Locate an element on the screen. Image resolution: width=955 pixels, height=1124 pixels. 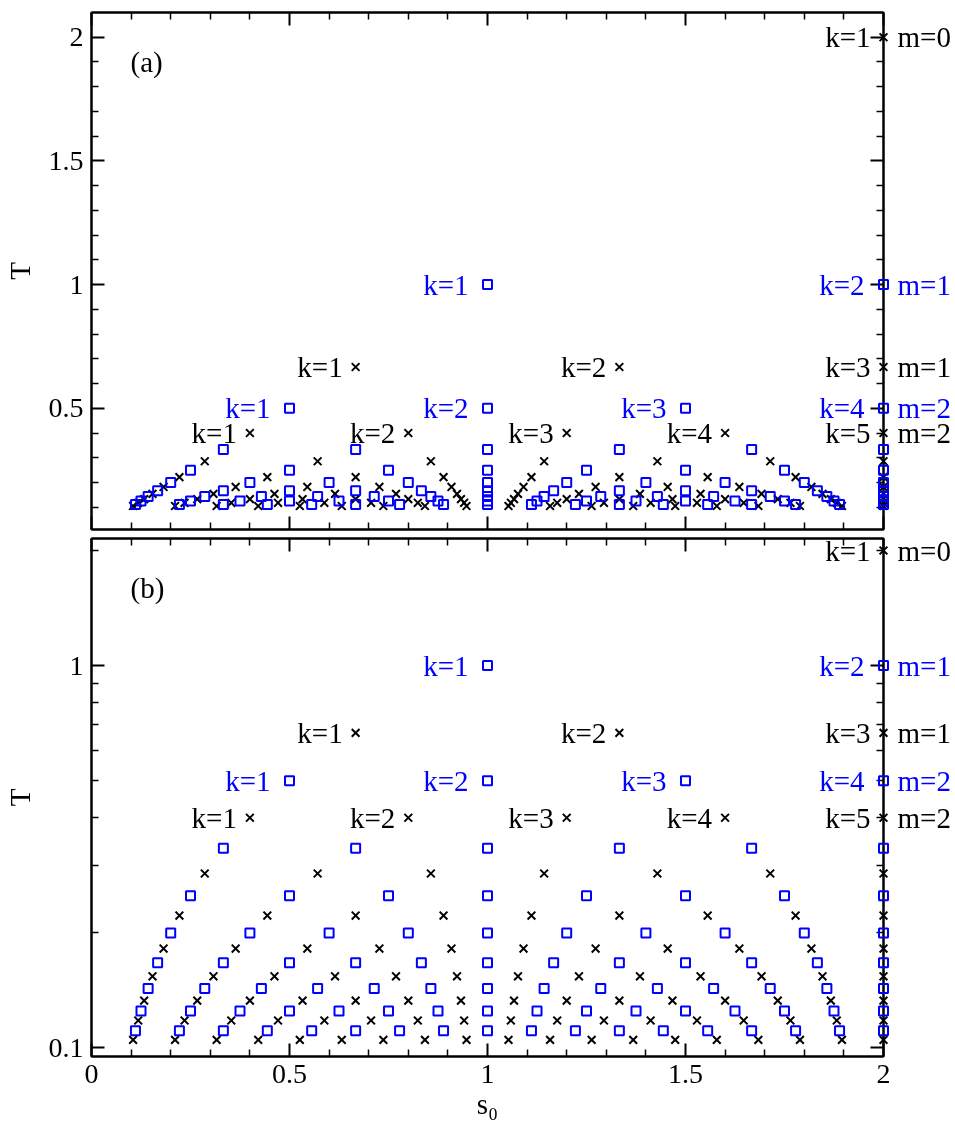
y-tick-label: 1.5 is located at coordinates (66, 160).